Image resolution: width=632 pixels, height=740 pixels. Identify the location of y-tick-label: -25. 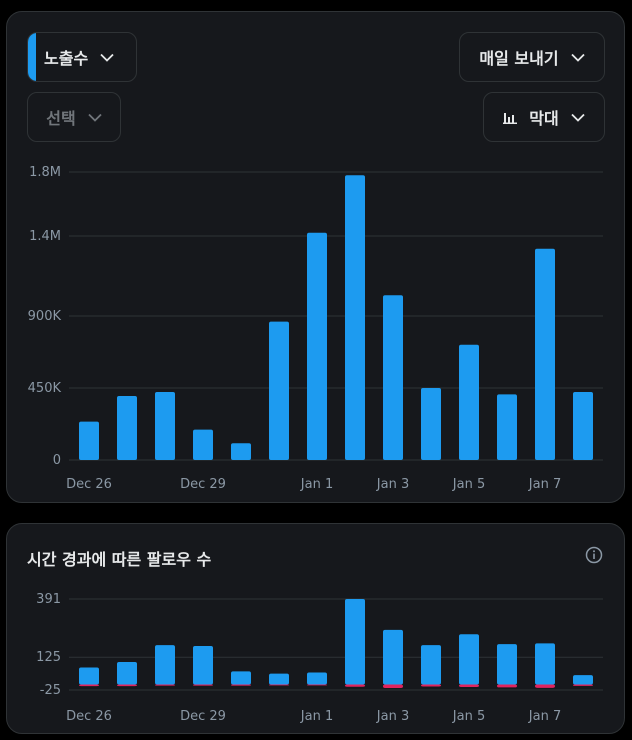
(50, 690).